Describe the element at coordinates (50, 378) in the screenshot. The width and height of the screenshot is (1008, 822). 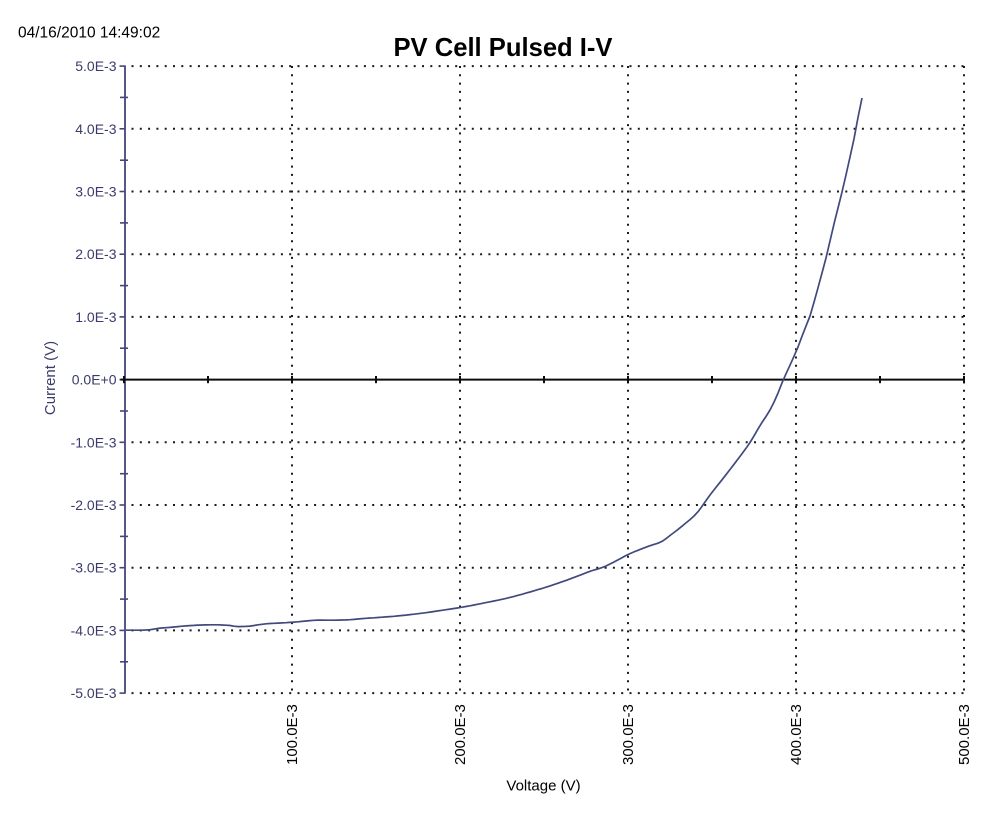
I see `svg-text: Current (V)` at that location.